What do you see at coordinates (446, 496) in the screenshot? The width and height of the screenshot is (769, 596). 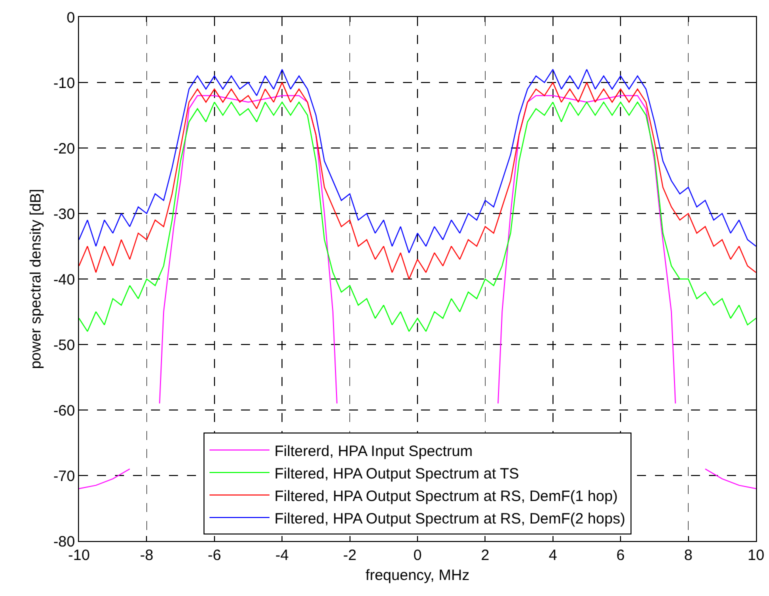 I see `legend-label: Filtered, HPA Output Spectrum at RS, DemF(1 hop)` at bounding box center [446, 496].